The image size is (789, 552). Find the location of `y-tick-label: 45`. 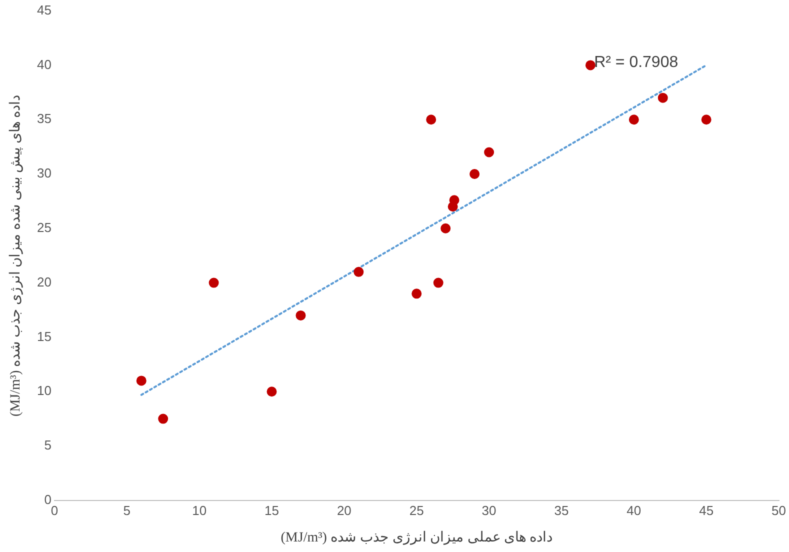

y-tick-label: 45 is located at coordinates (44, 10).